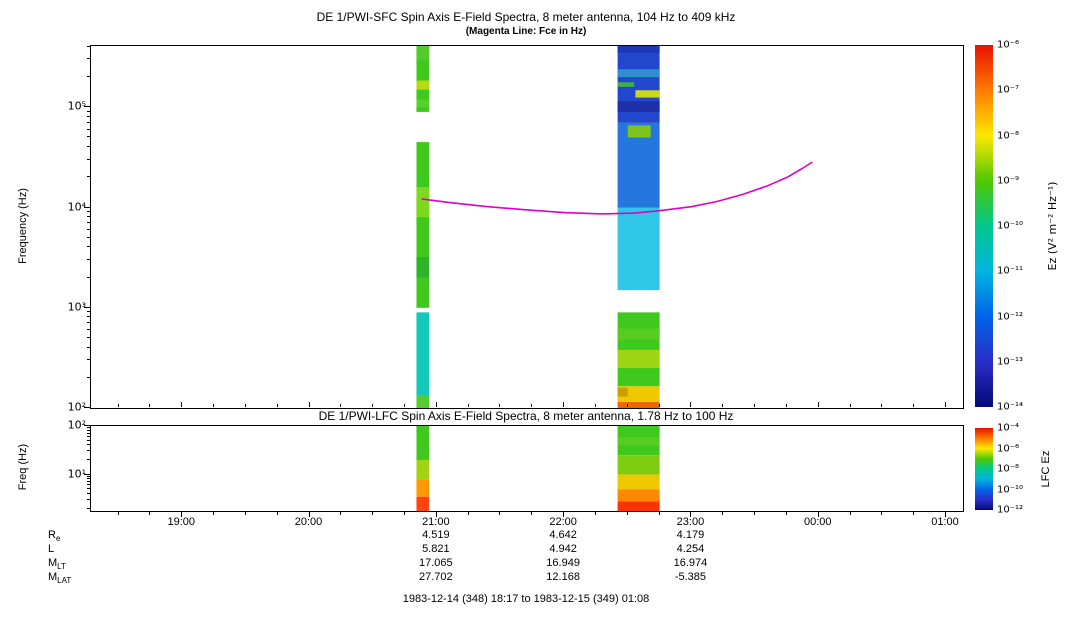 The height and width of the screenshot is (620, 1083). I want to click on ephemeris-value: 16.974, so click(690, 563).